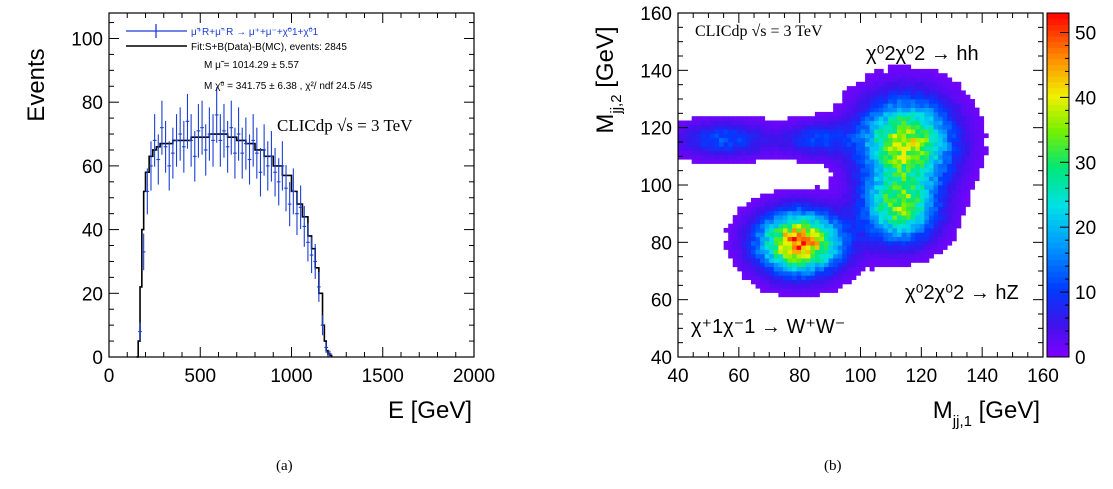 The height and width of the screenshot is (489, 1113). Describe the element at coordinates (200, 376) in the screenshot. I see `x-tick-label: 500` at that location.